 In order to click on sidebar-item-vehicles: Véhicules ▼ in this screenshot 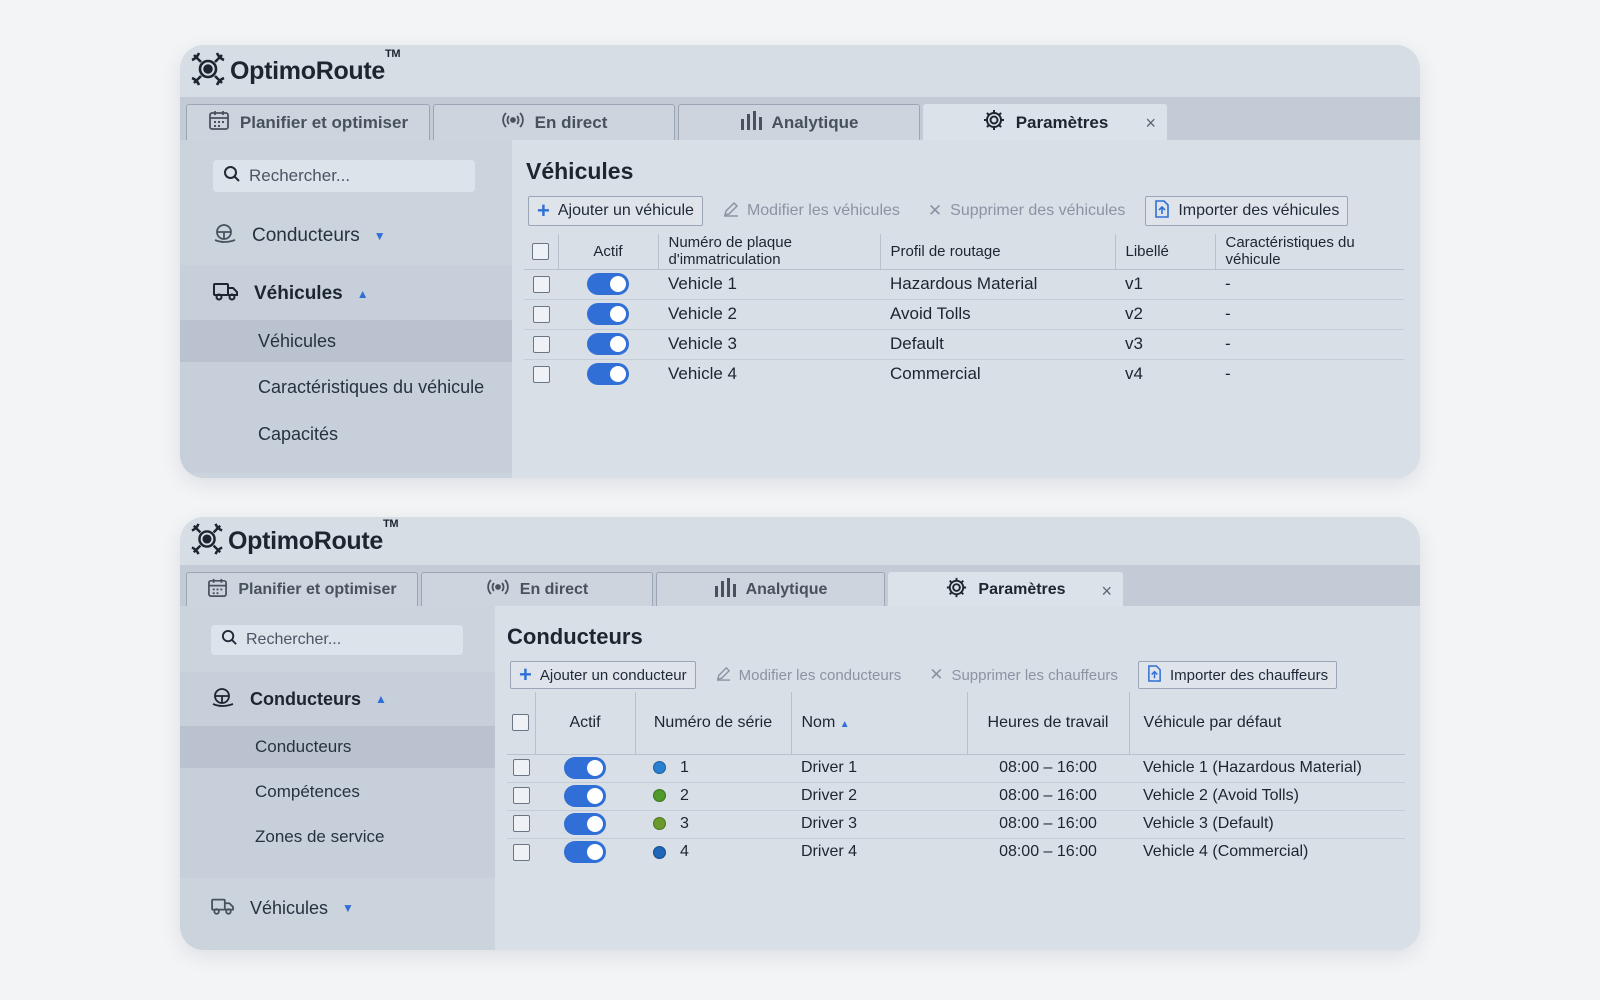, I will do `click(337, 908)`.